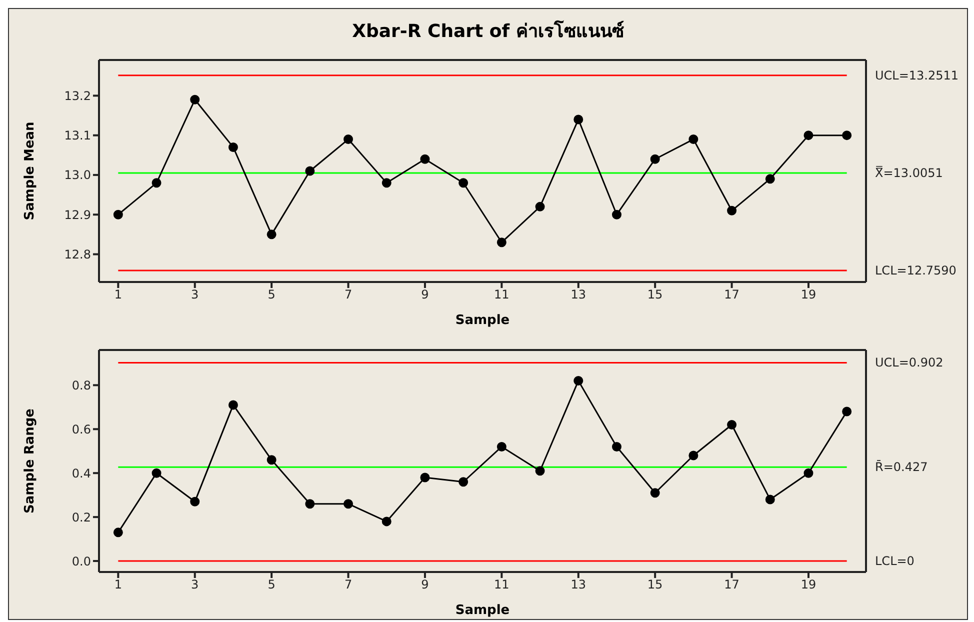 The image size is (974, 622). Describe the element at coordinates (81, 561) in the screenshot. I see `y-tick-label: 0.0` at that location.